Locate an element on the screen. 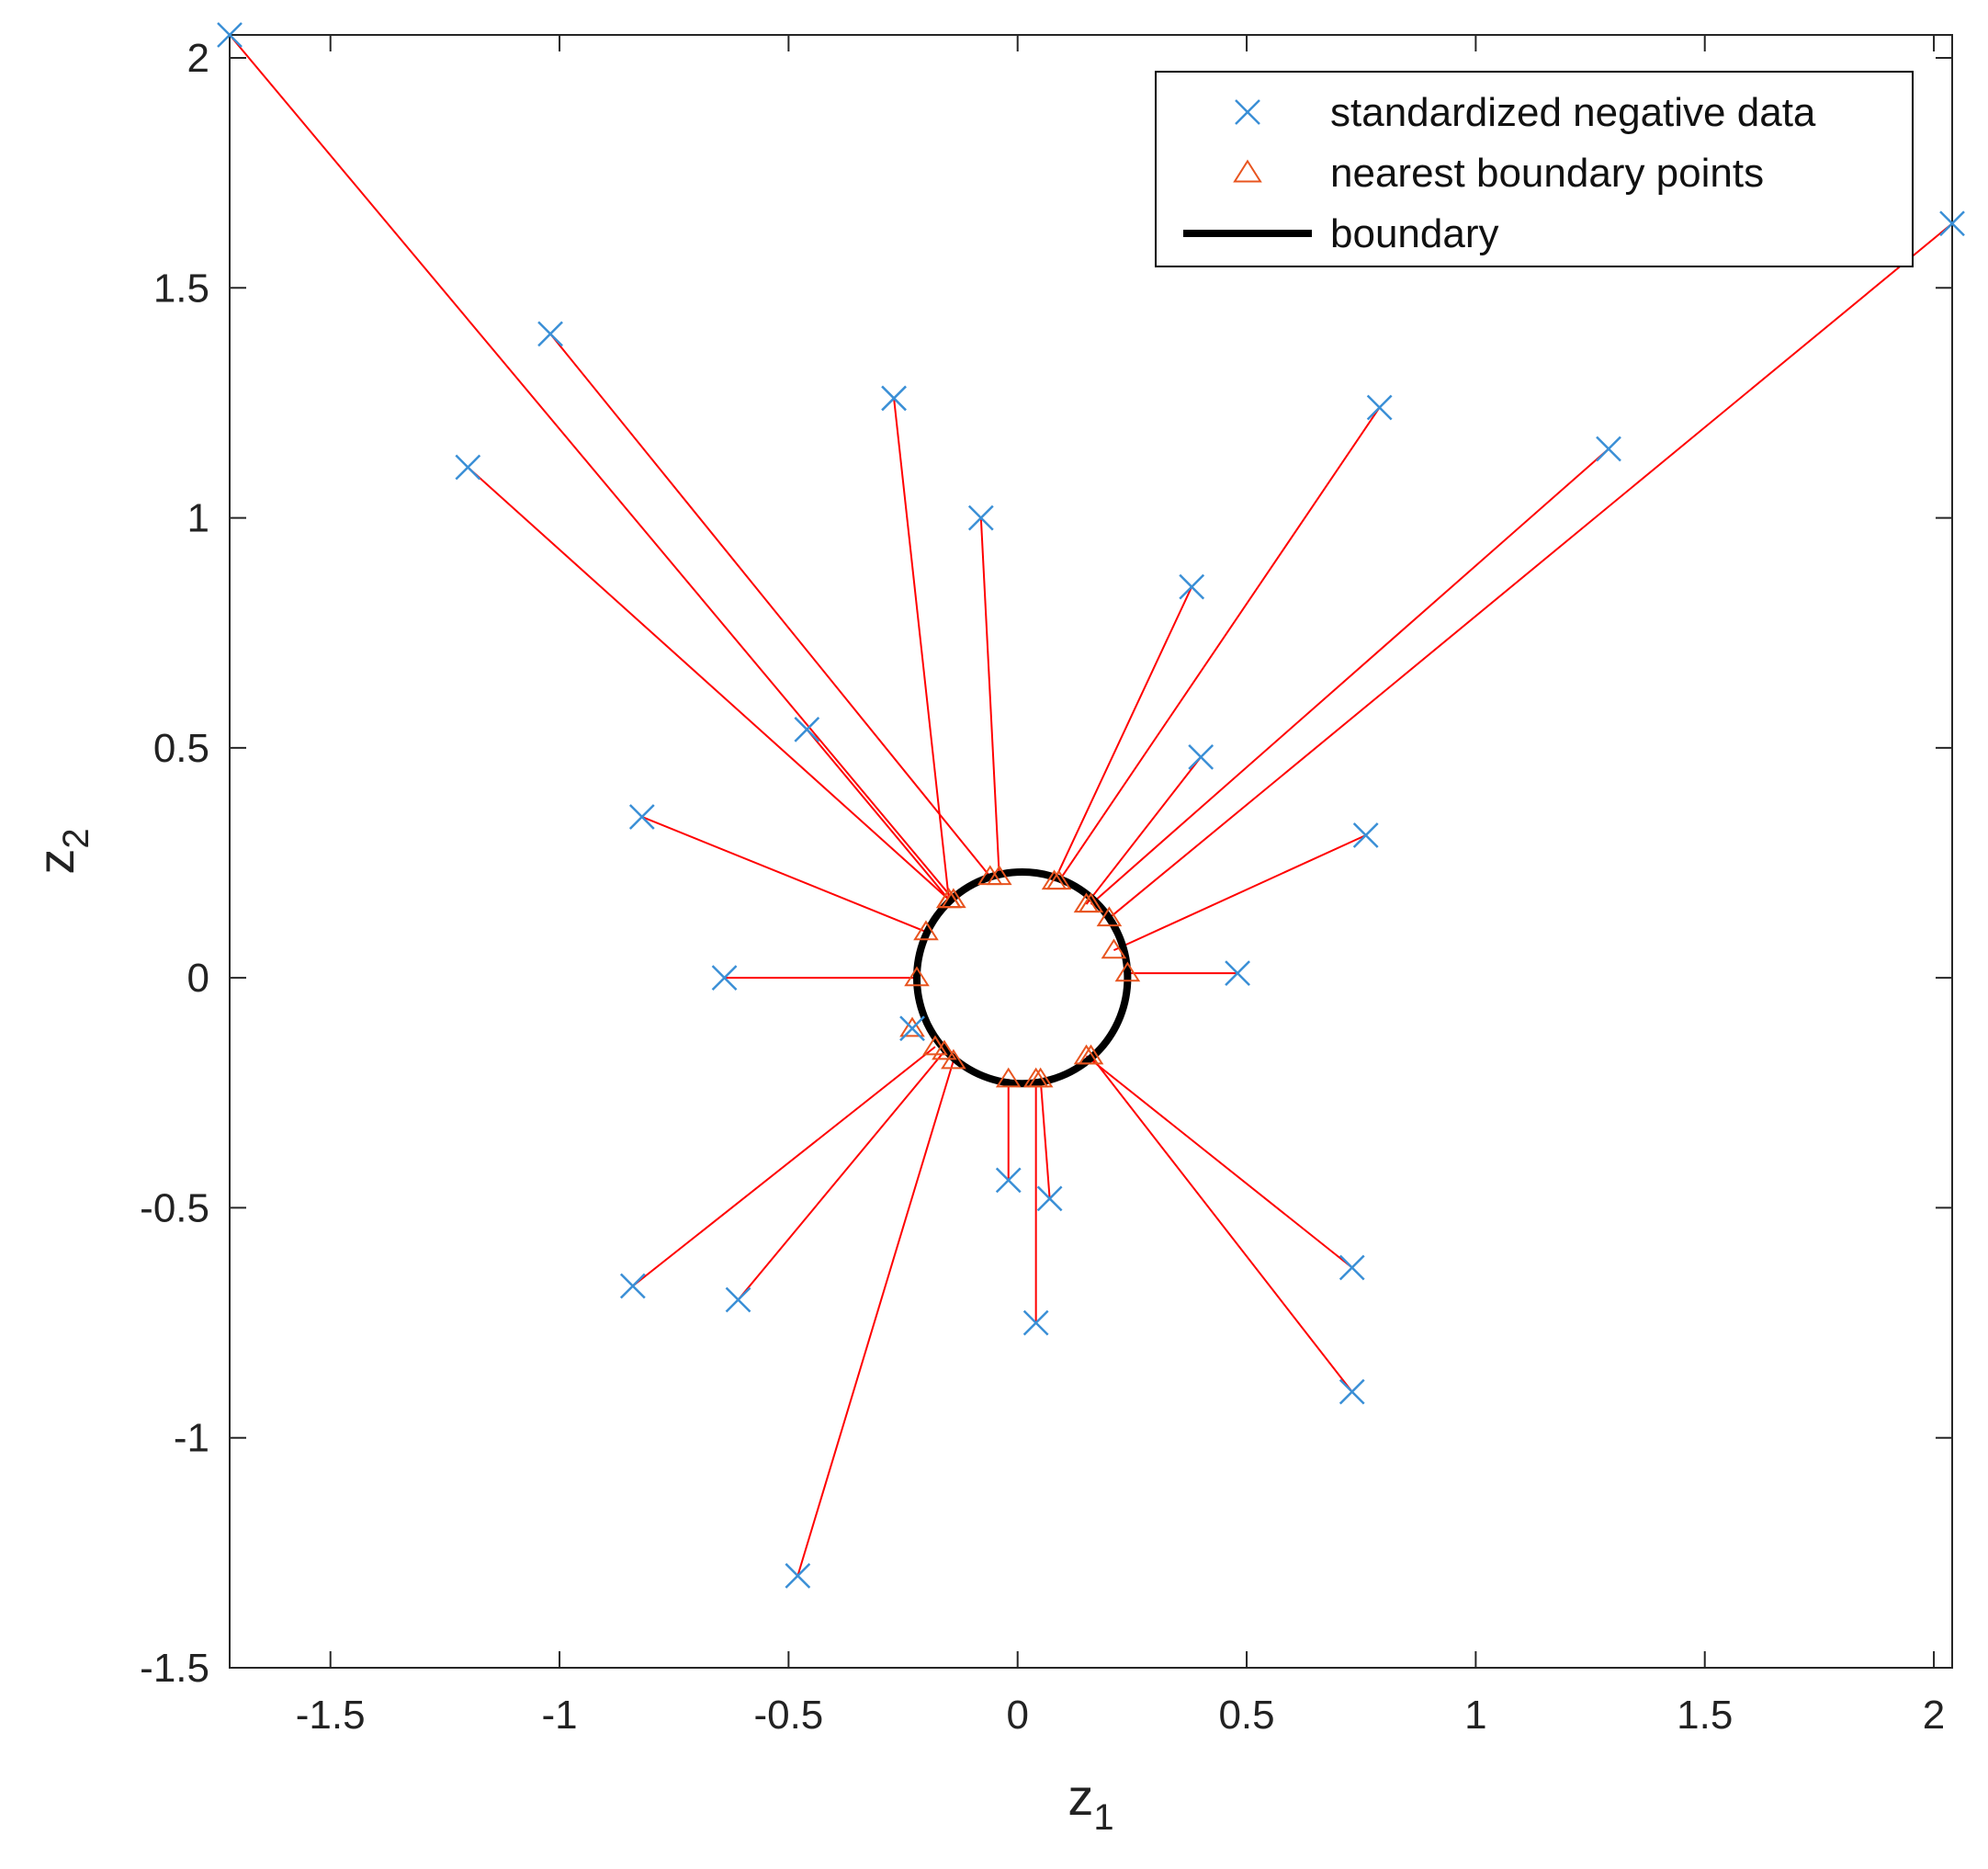  legend-label-boundary-points: nearest boundary points is located at coordinates (1547, 173).